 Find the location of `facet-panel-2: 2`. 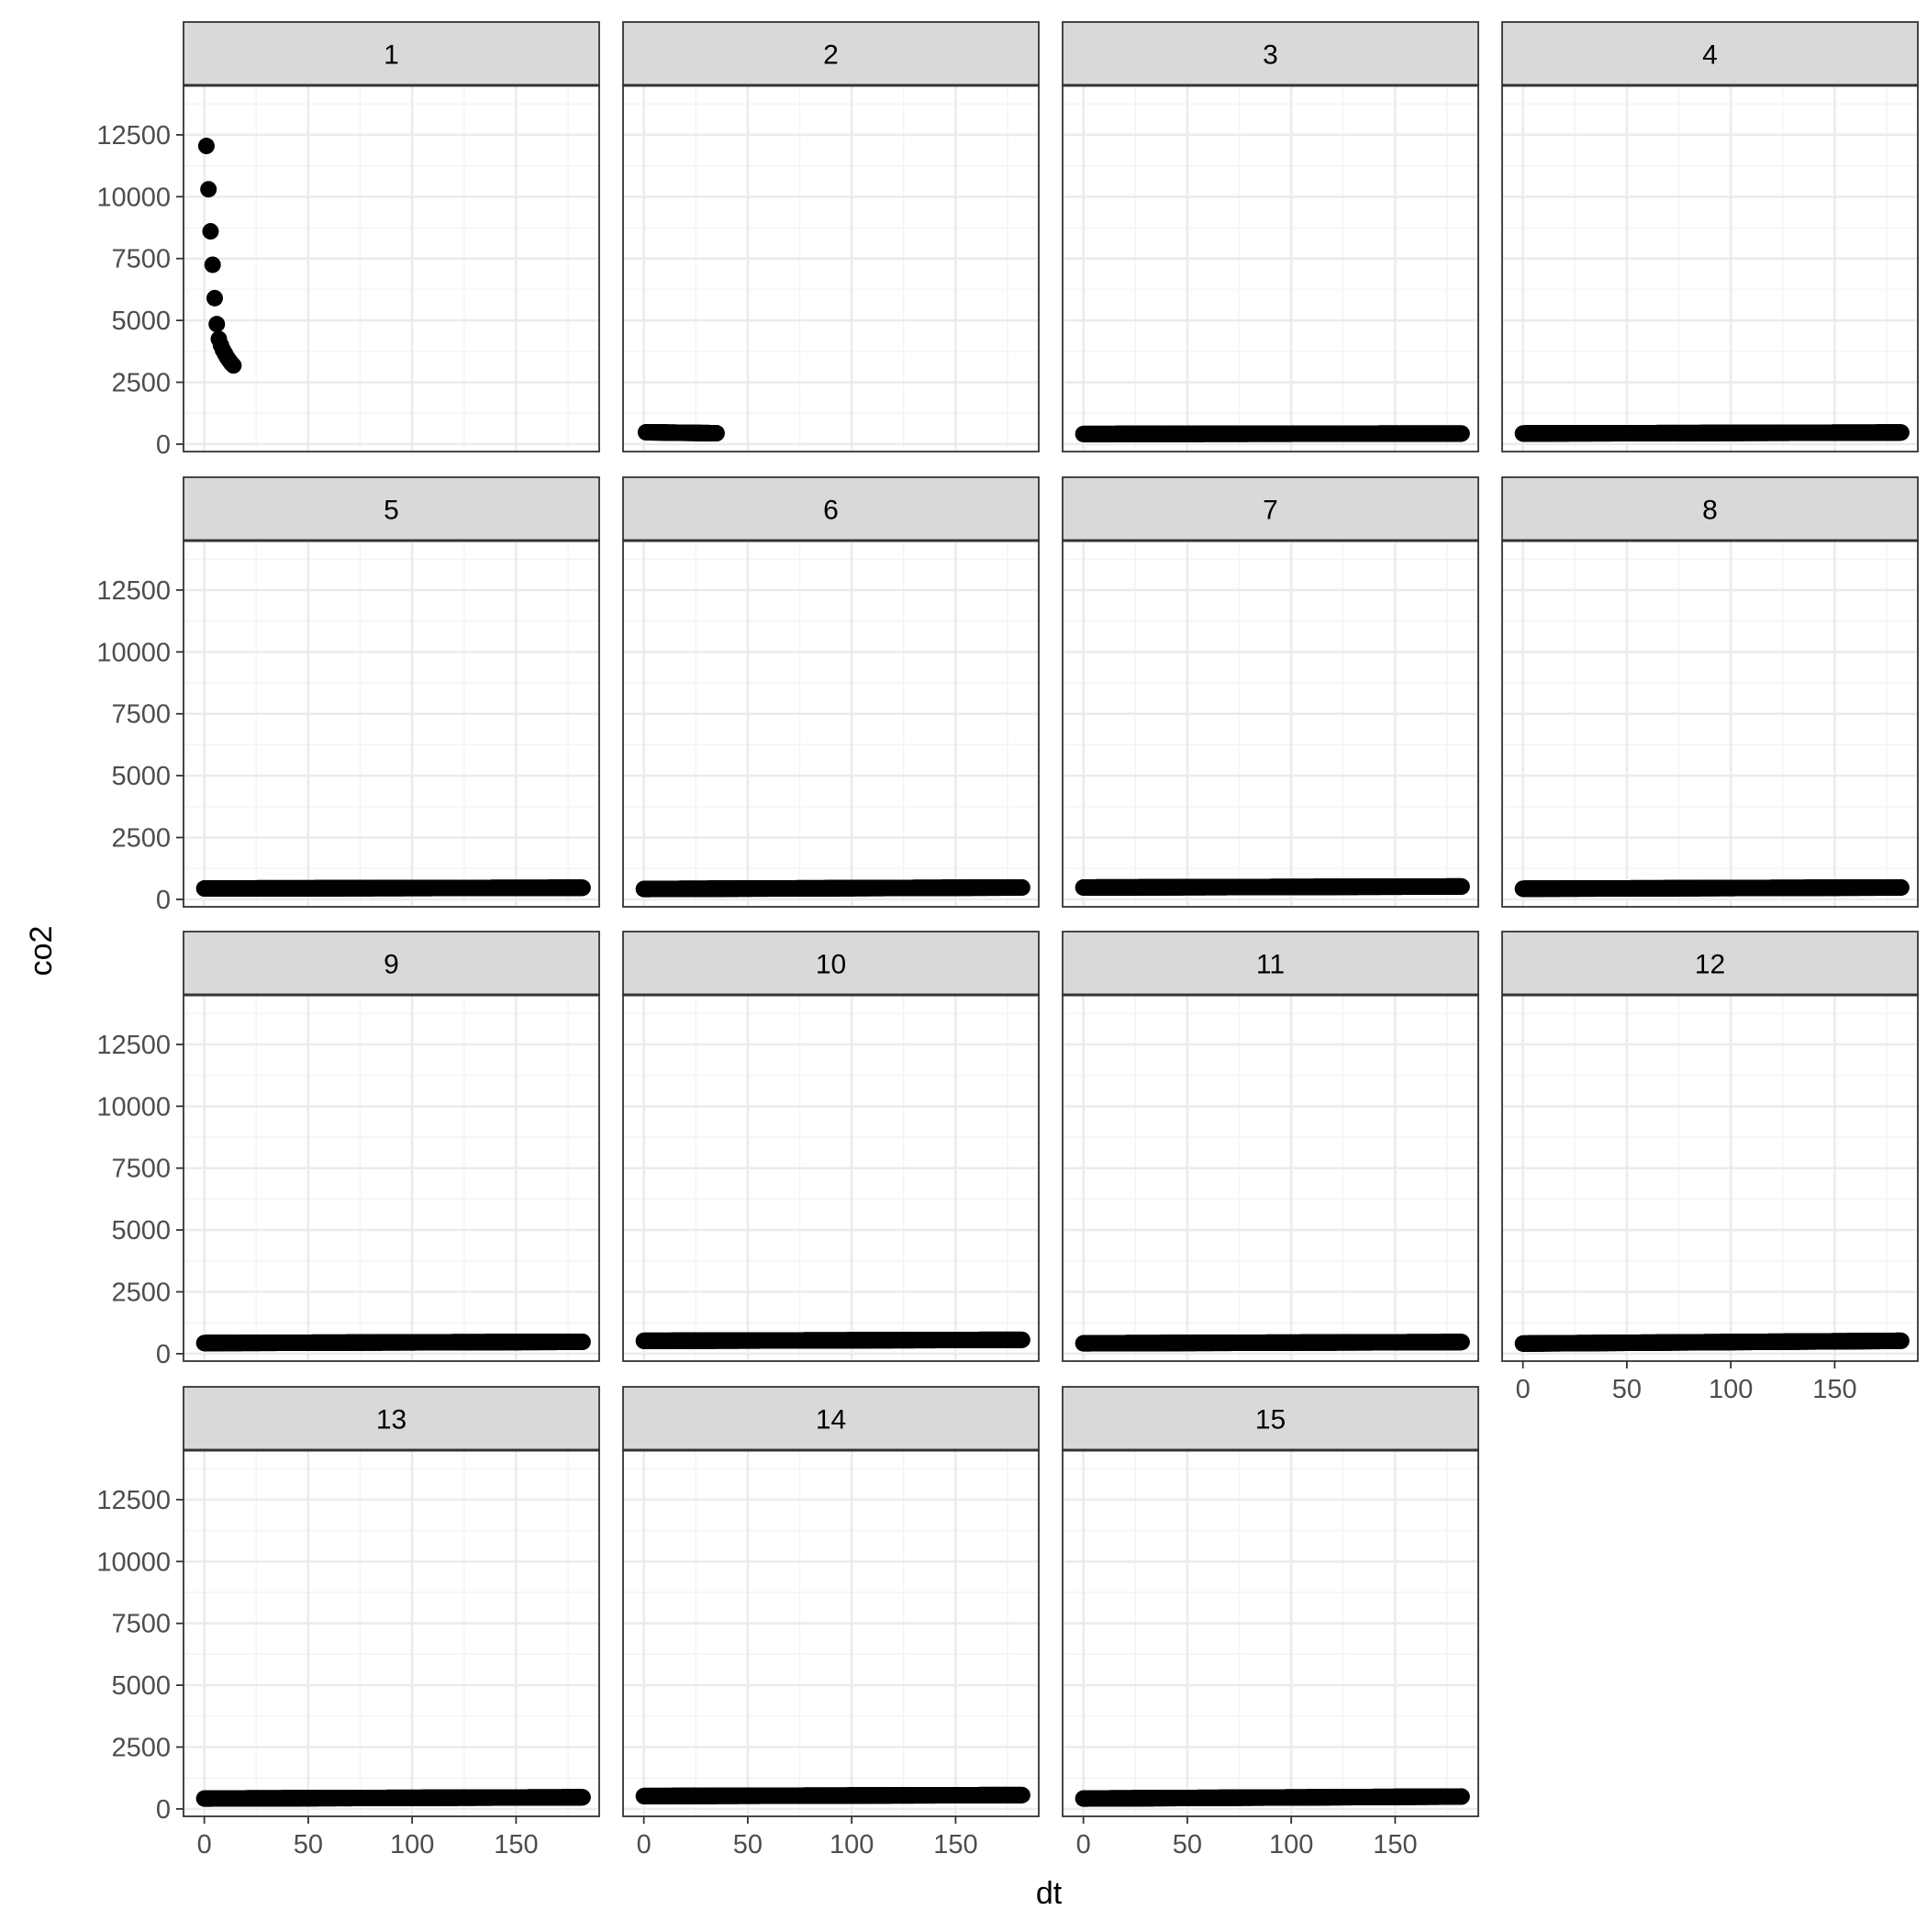

facet-panel-2: 2 is located at coordinates (831, 237).